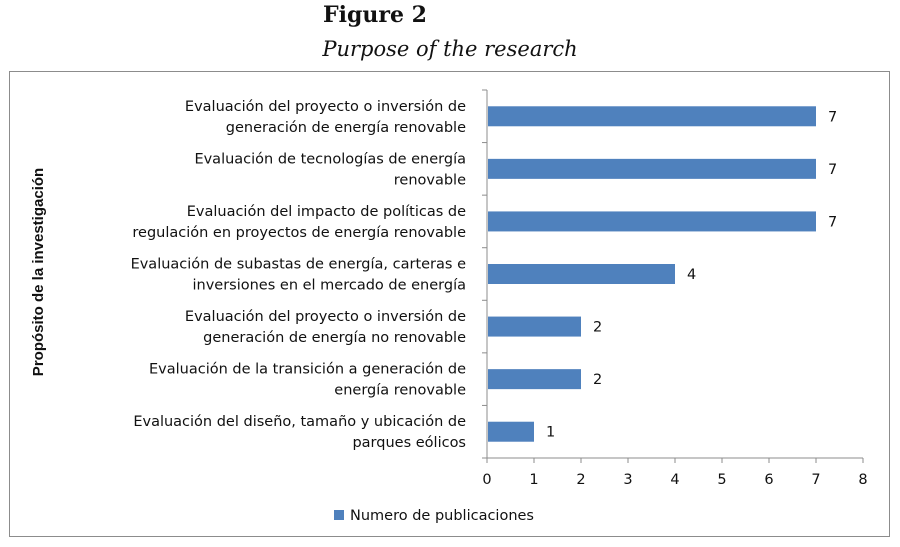 The width and height of the screenshot is (900, 547). What do you see at coordinates (550, 433) in the screenshot?
I see `data-label: 1` at bounding box center [550, 433].